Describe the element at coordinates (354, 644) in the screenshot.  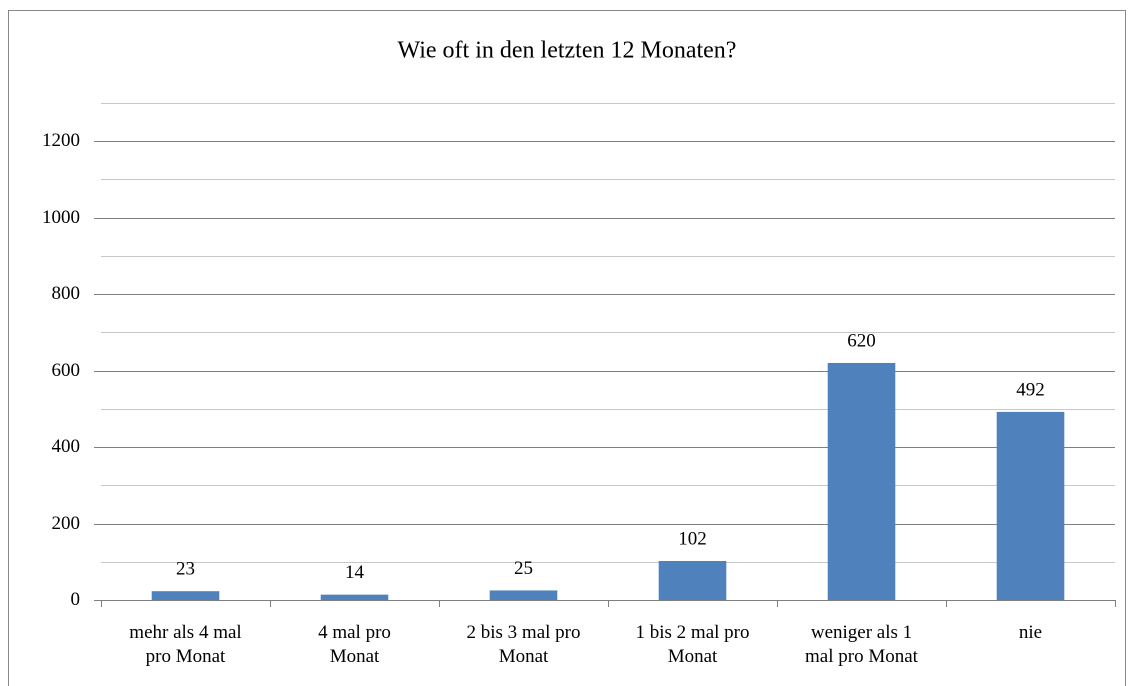
I see `x-tick-label: 4 mal pro Monat` at that location.